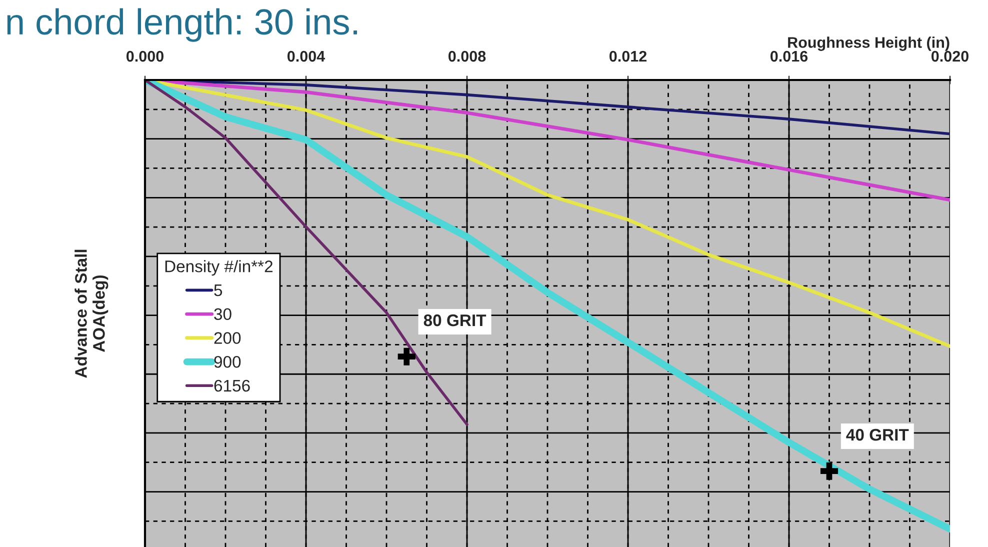  Describe the element at coordinates (227, 362) in the screenshot. I see `legend-label: 900` at that location.